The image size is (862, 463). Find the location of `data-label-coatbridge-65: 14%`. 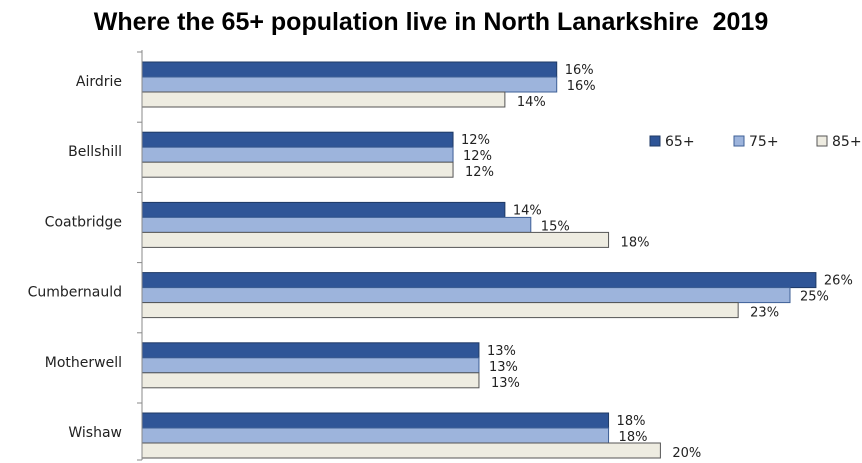

data-label-coatbridge-65: 14% is located at coordinates (527, 210).